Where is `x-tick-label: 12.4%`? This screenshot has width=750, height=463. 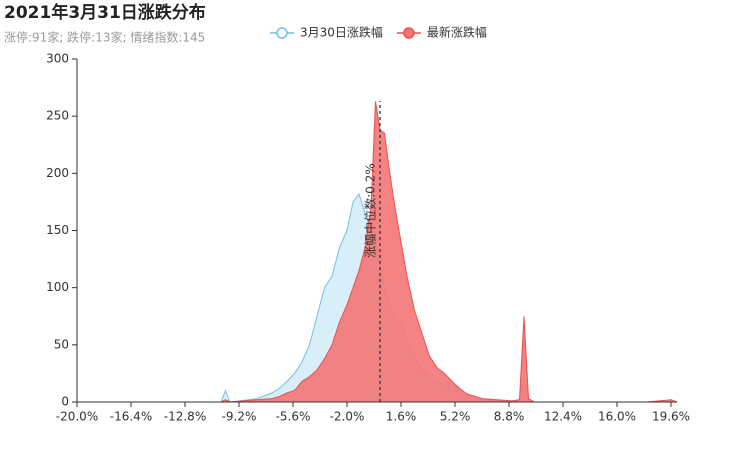 x-tick-label: 12.4% is located at coordinates (563, 417).